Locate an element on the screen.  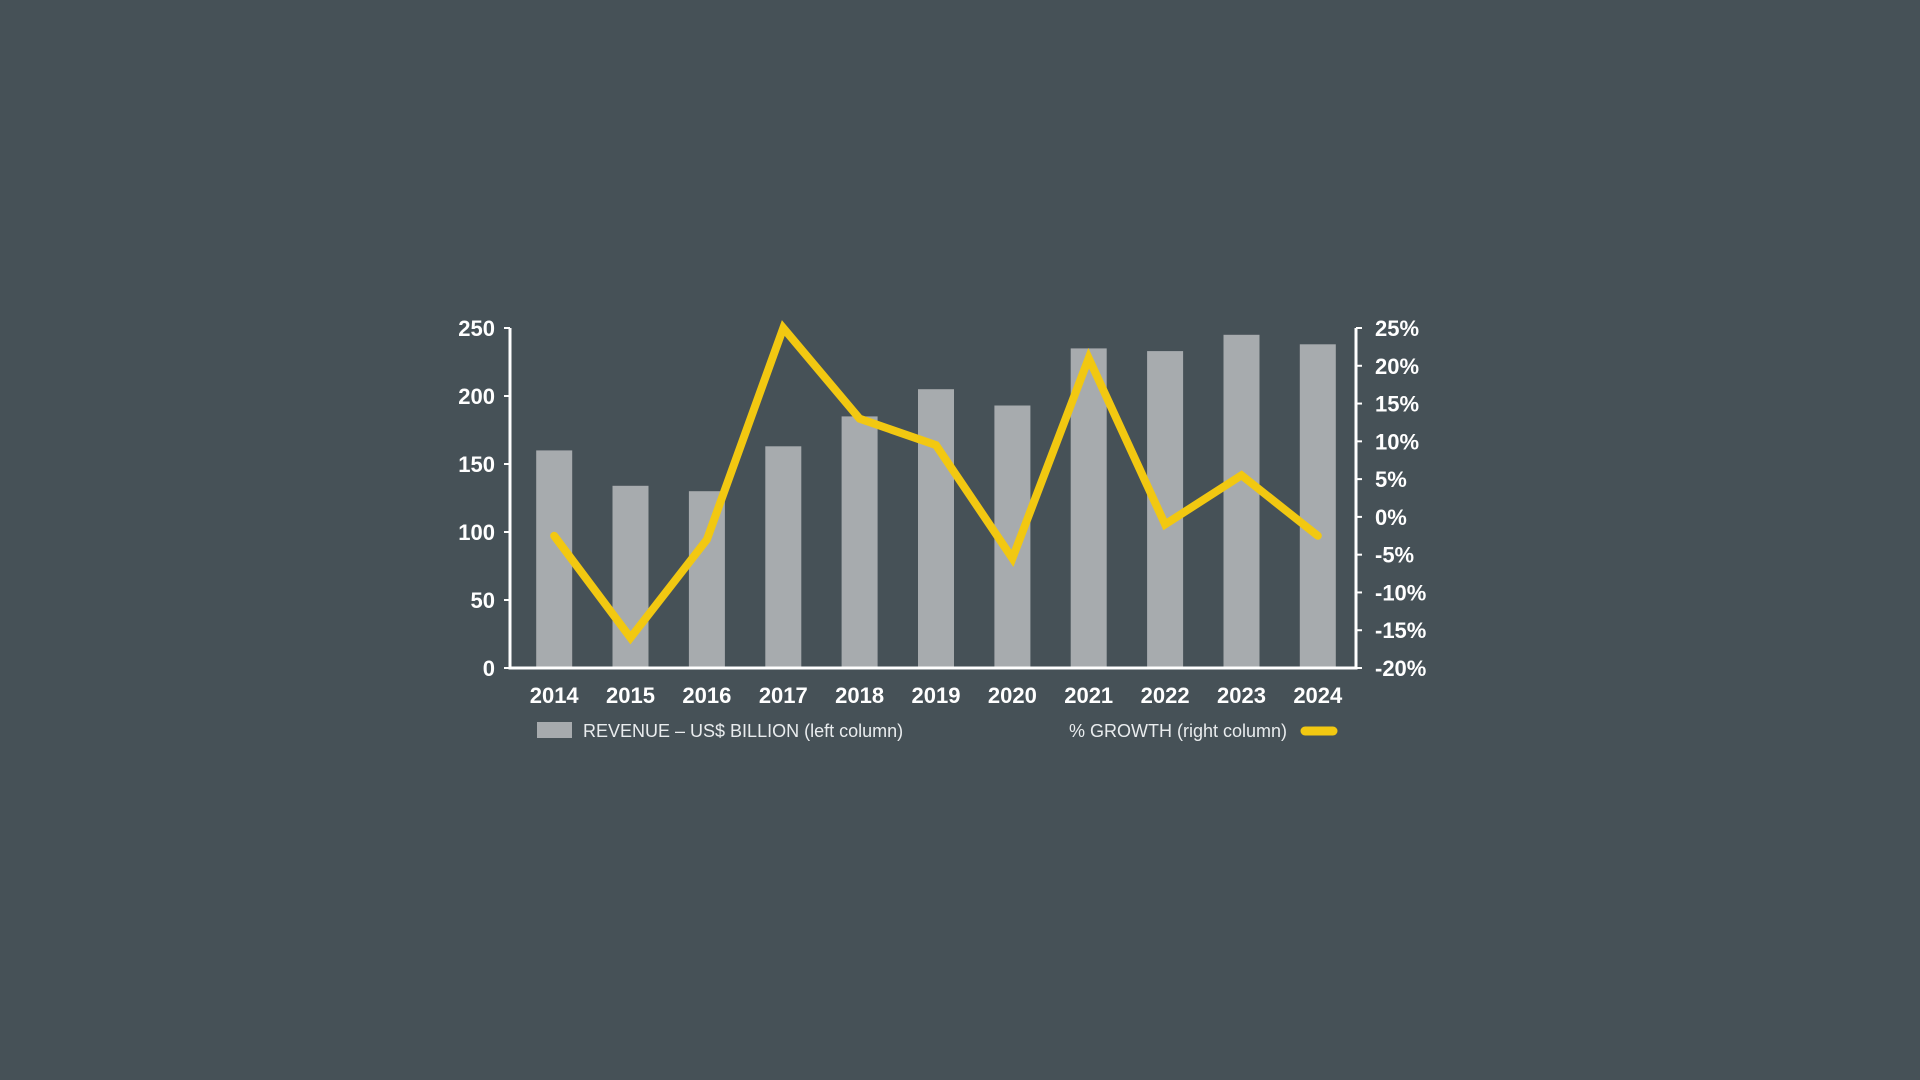
left-tick-label-0: 0 is located at coordinates (489, 668).